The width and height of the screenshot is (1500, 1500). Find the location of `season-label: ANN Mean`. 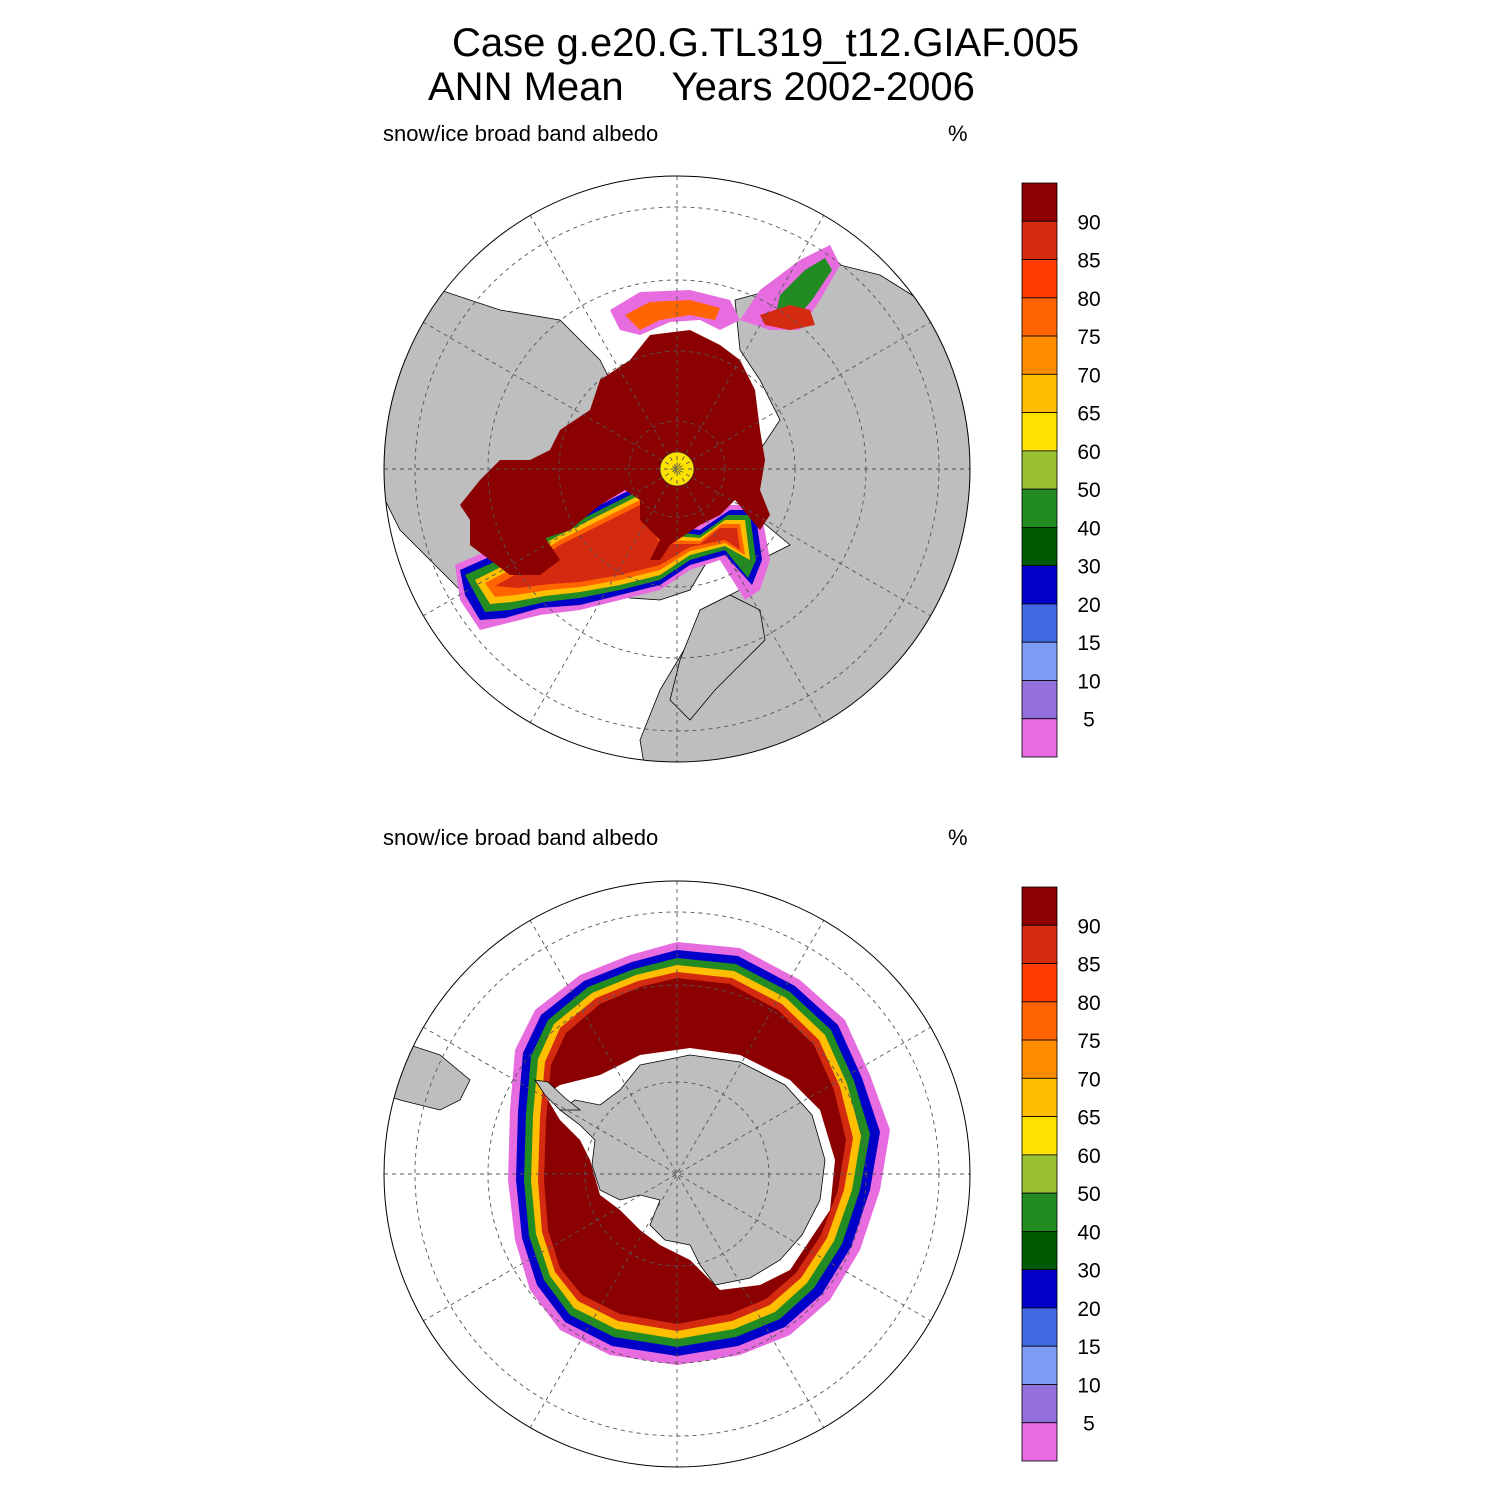

season-label: ANN Mean is located at coordinates (526, 87).